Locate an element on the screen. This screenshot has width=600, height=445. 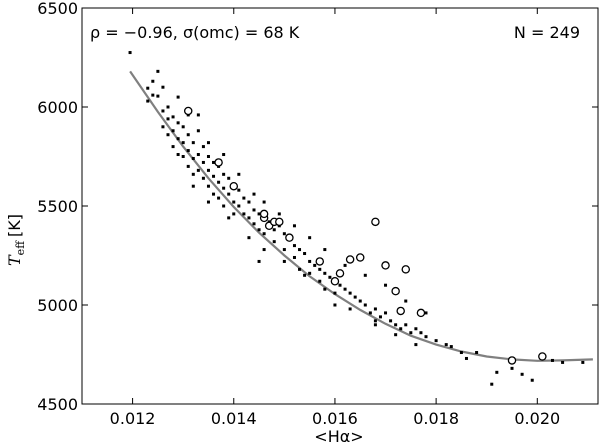
x-tick-label: 0.020 is located at coordinates (537, 418).